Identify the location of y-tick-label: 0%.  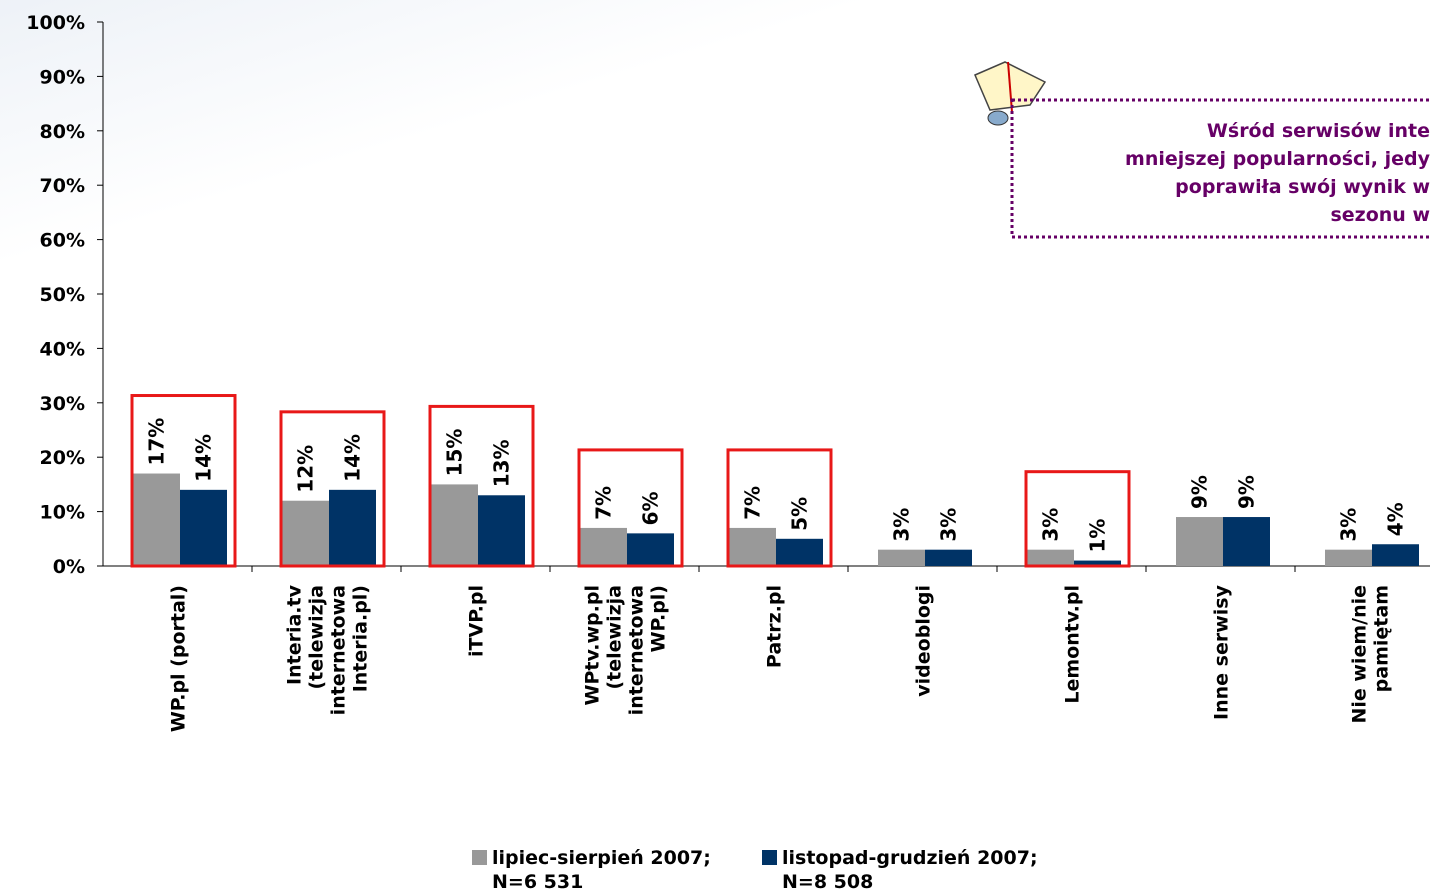
(69, 567).